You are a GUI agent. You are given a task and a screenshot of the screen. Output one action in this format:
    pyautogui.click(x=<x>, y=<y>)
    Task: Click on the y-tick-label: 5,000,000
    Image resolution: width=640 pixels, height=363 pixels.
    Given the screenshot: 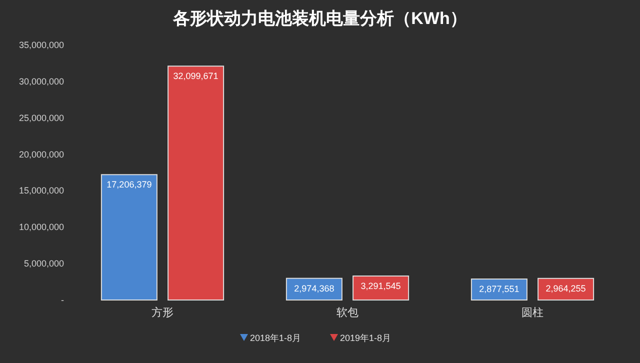 What is the action you would take?
    pyautogui.click(x=44, y=263)
    